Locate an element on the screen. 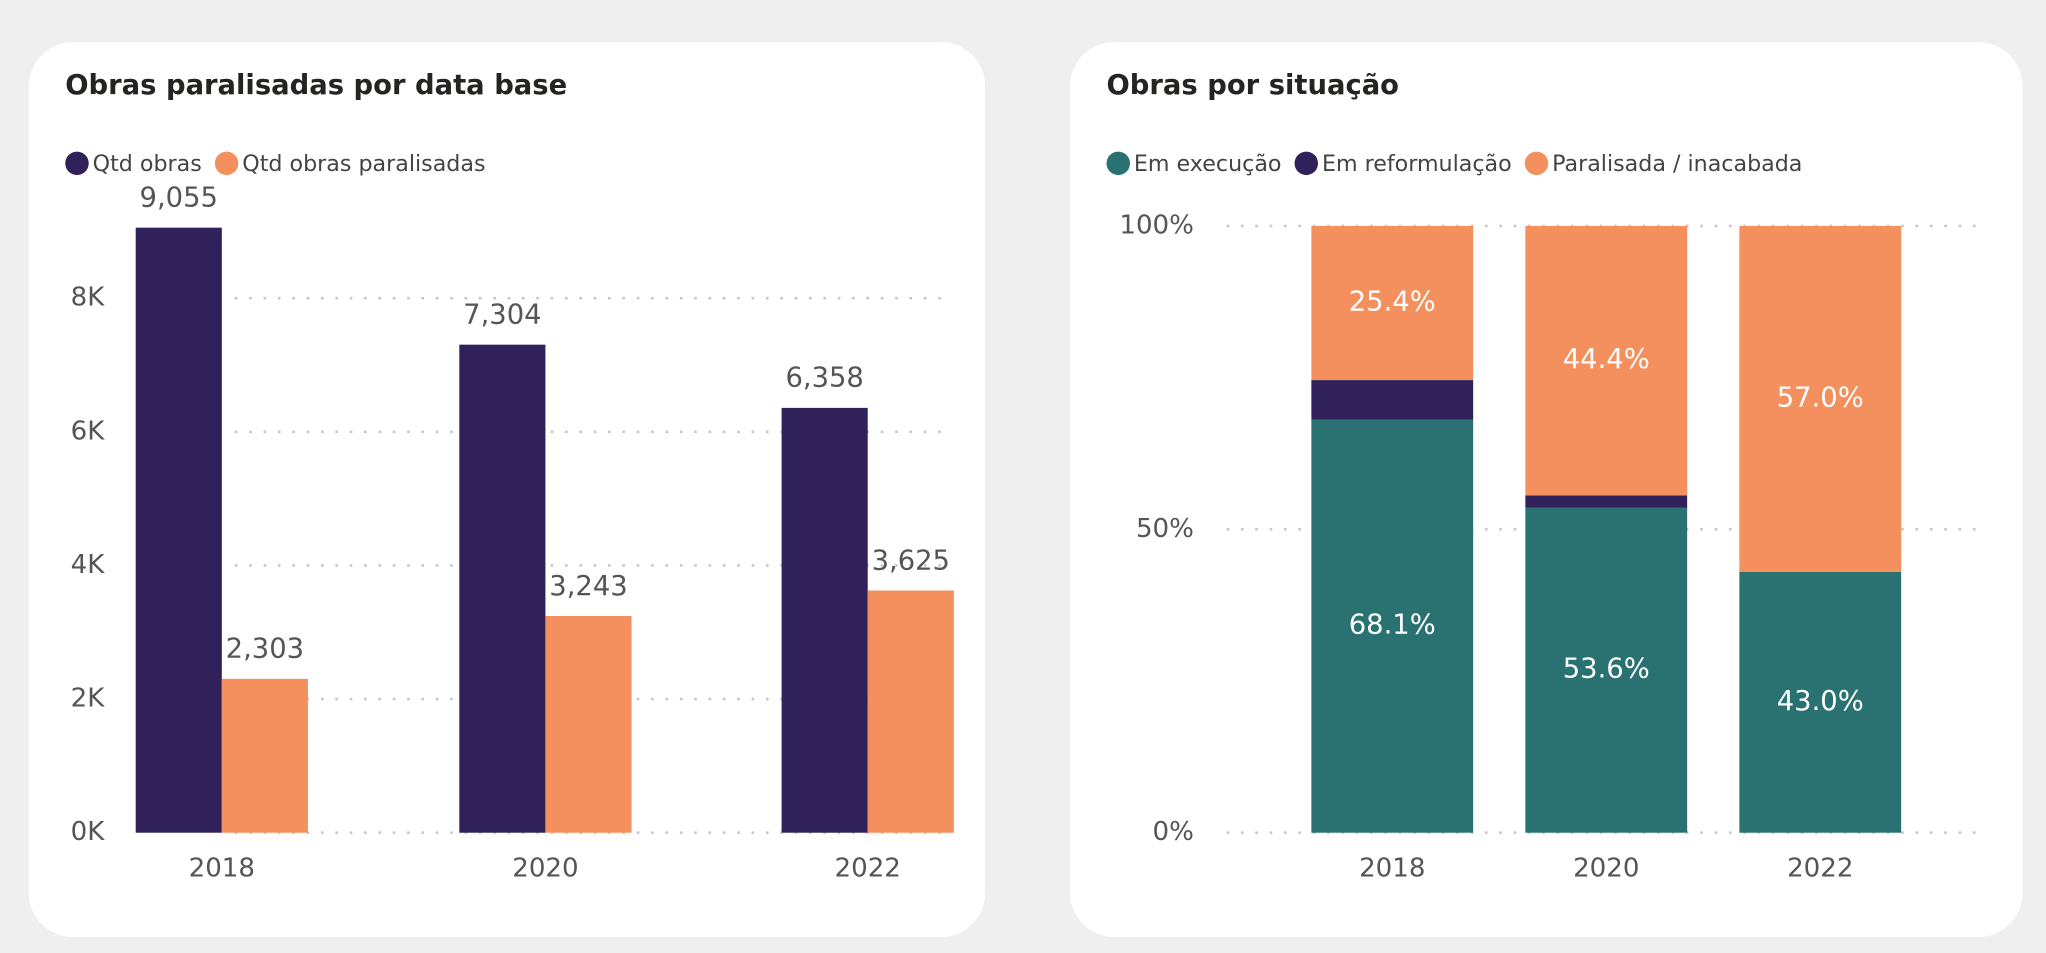 The width and height of the screenshot is (2046, 953). data-label: 43.0% is located at coordinates (1820, 701).